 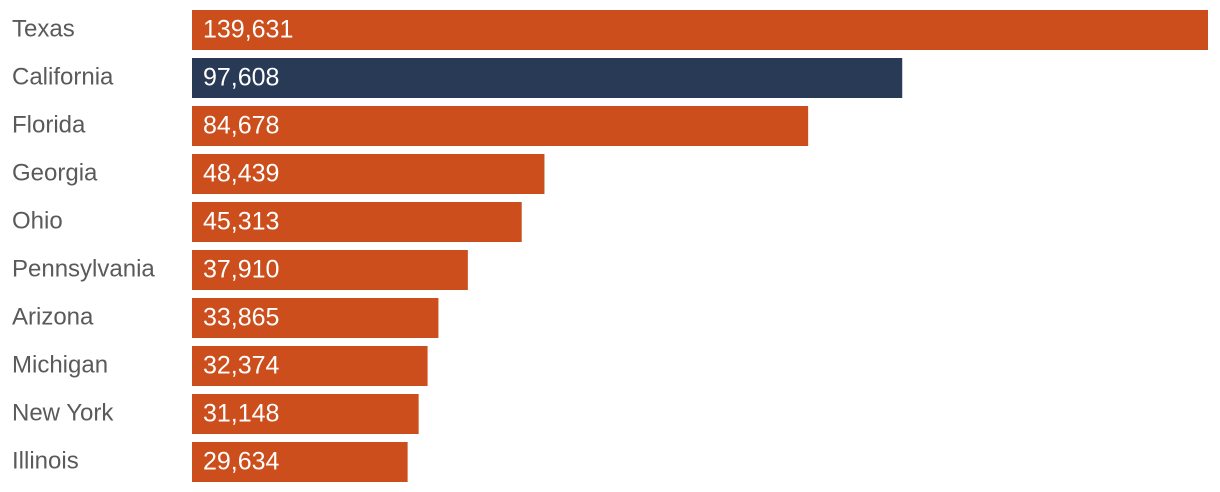 What do you see at coordinates (43, 28) in the screenshot?
I see `category-label: Texas` at bounding box center [43, 28].